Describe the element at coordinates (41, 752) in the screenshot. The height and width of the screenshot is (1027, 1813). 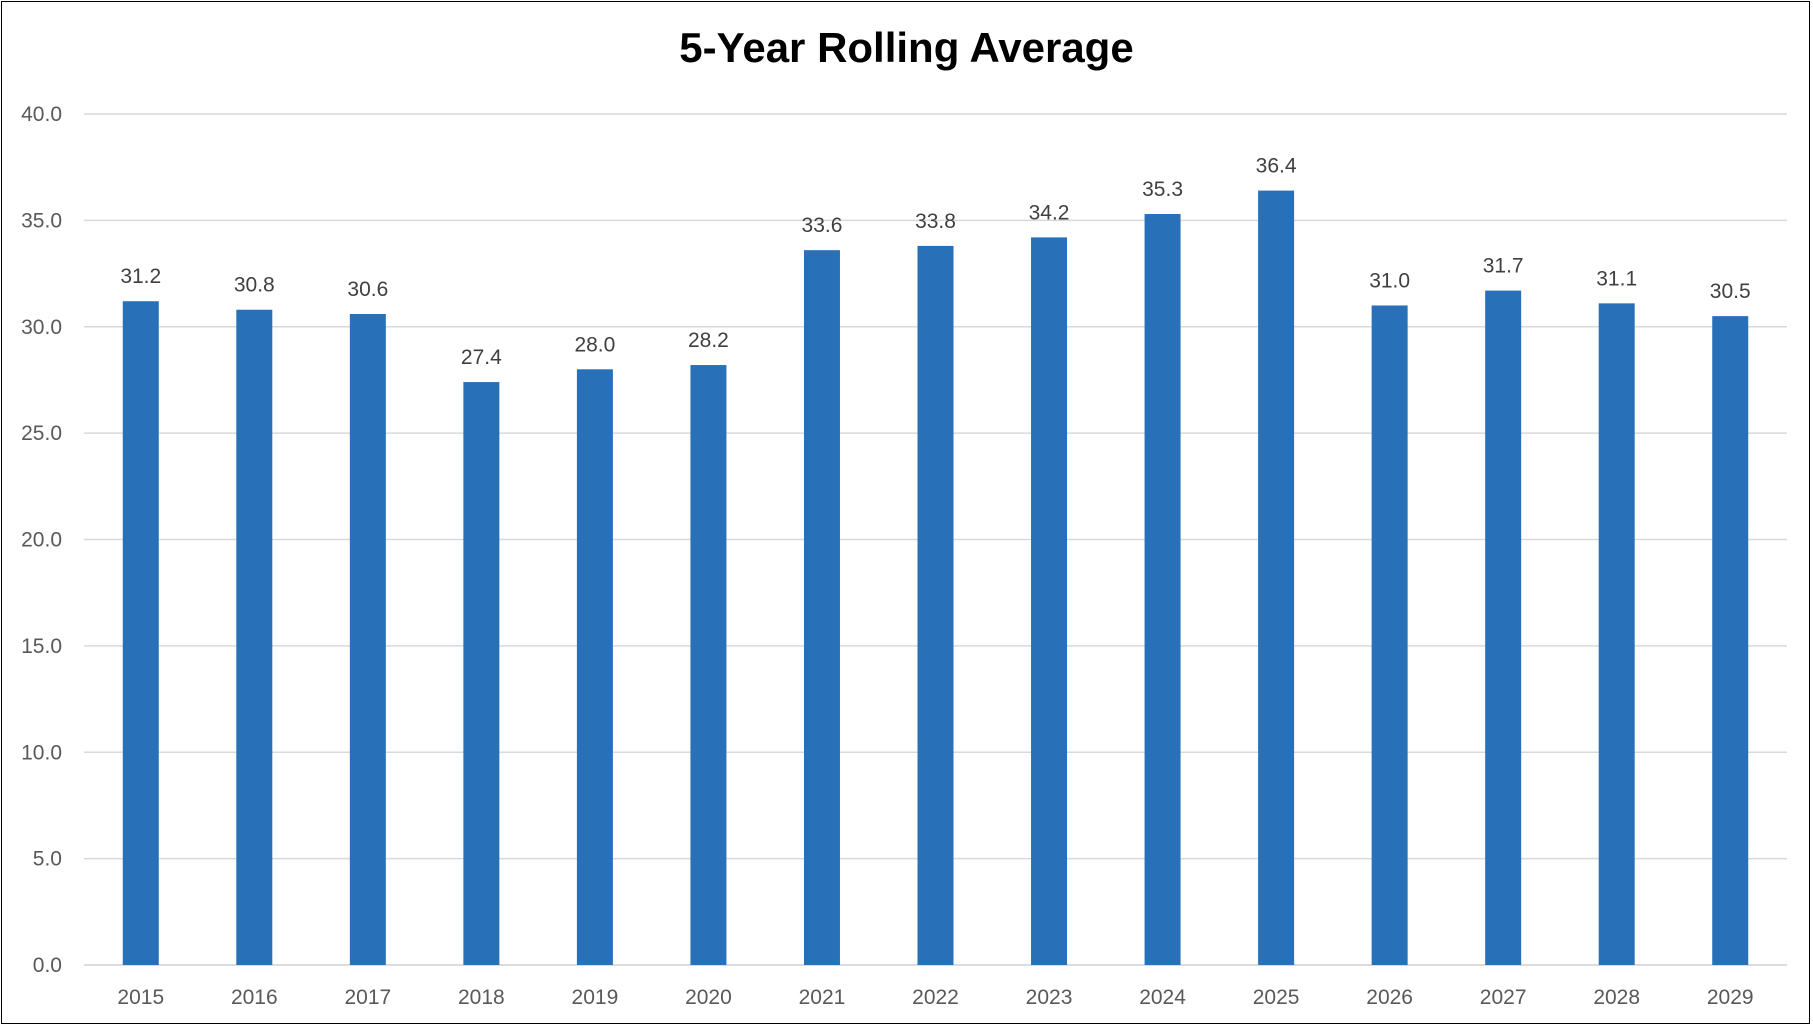
I see `y-tick-label: 10.0` at that location.